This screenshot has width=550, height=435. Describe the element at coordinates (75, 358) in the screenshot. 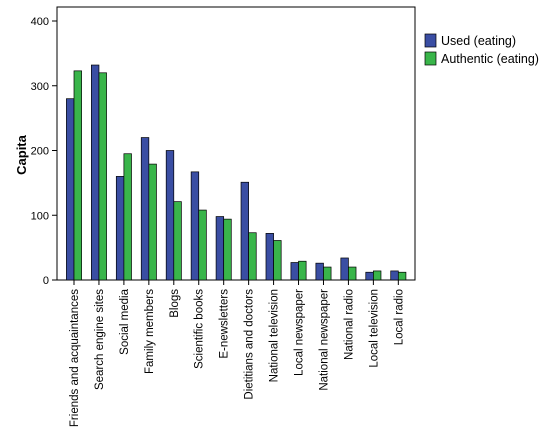

I see `x-tick-label: Friends and acquaintances` at that location.